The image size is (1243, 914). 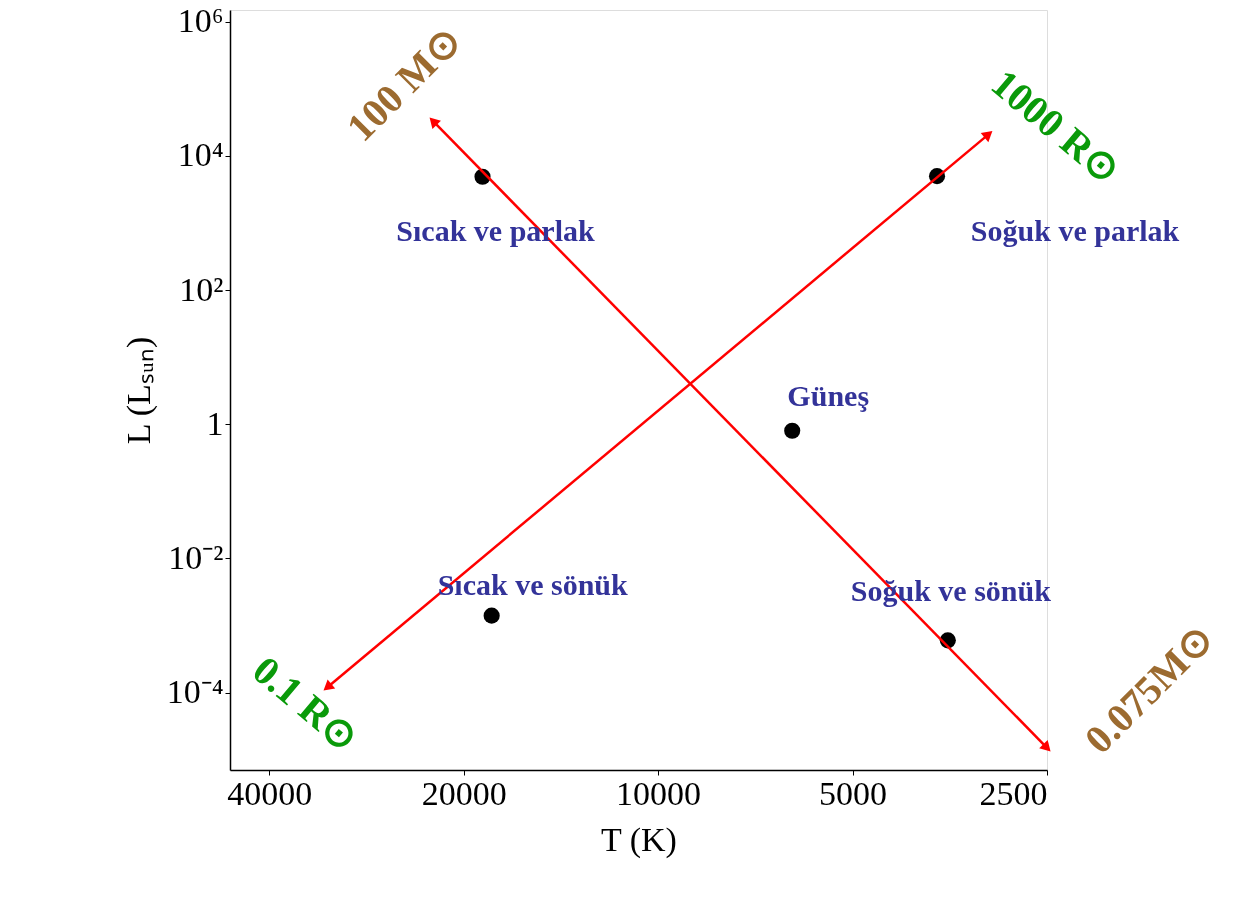 I want to click on x-tick-label: 20000, so click(x=464, y=793).